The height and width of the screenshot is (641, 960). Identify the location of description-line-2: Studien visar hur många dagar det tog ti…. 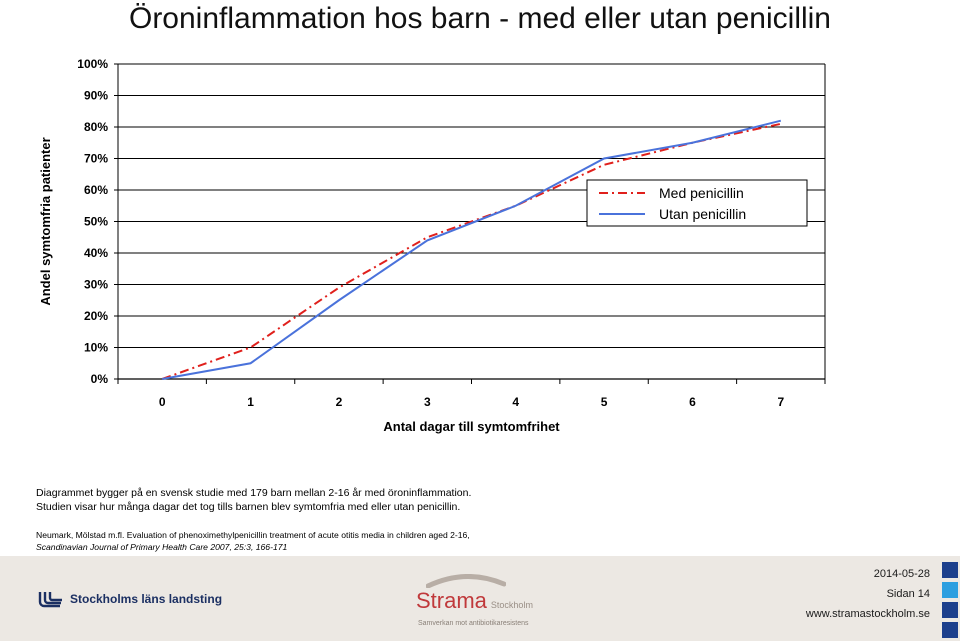
(248, 507).